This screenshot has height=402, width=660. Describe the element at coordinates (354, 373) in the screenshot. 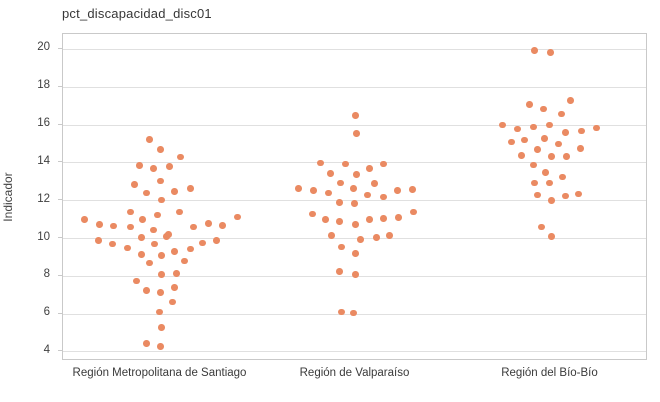

I see `x-category-label-valparaiso: Región de Valparaíso` at that location.